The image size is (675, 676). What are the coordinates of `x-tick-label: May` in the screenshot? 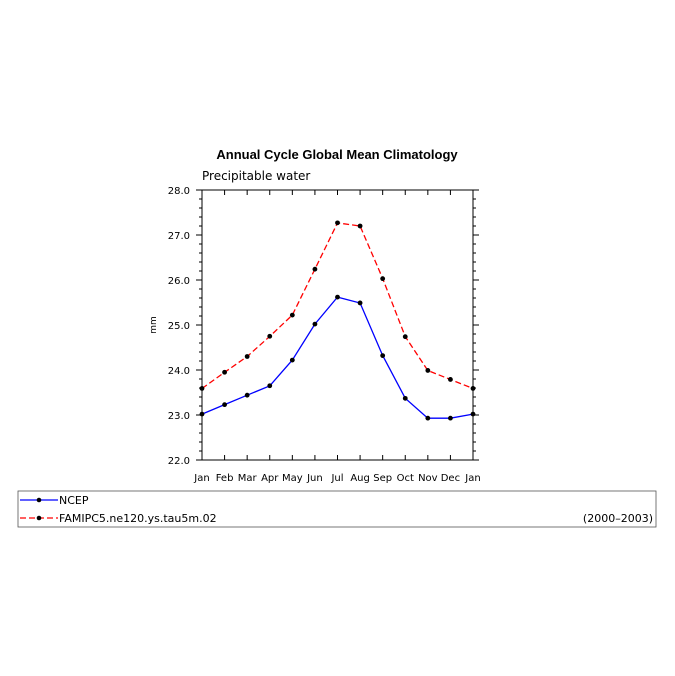 It's located at (292, 478).